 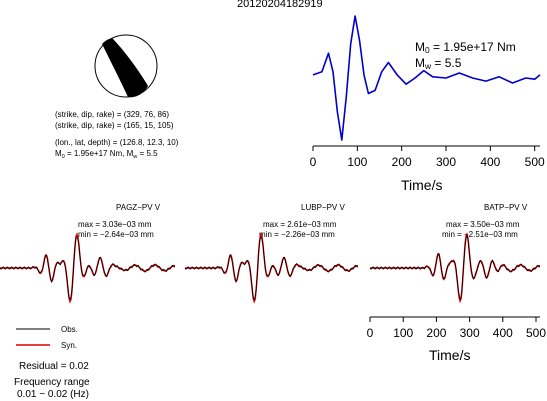 What do you see at coordinates (117, 142) in the screenshot?
I see `location-text: (lon., lat, depth) = (126.8, 12.3, 10)` at bounding box center [117, 142].